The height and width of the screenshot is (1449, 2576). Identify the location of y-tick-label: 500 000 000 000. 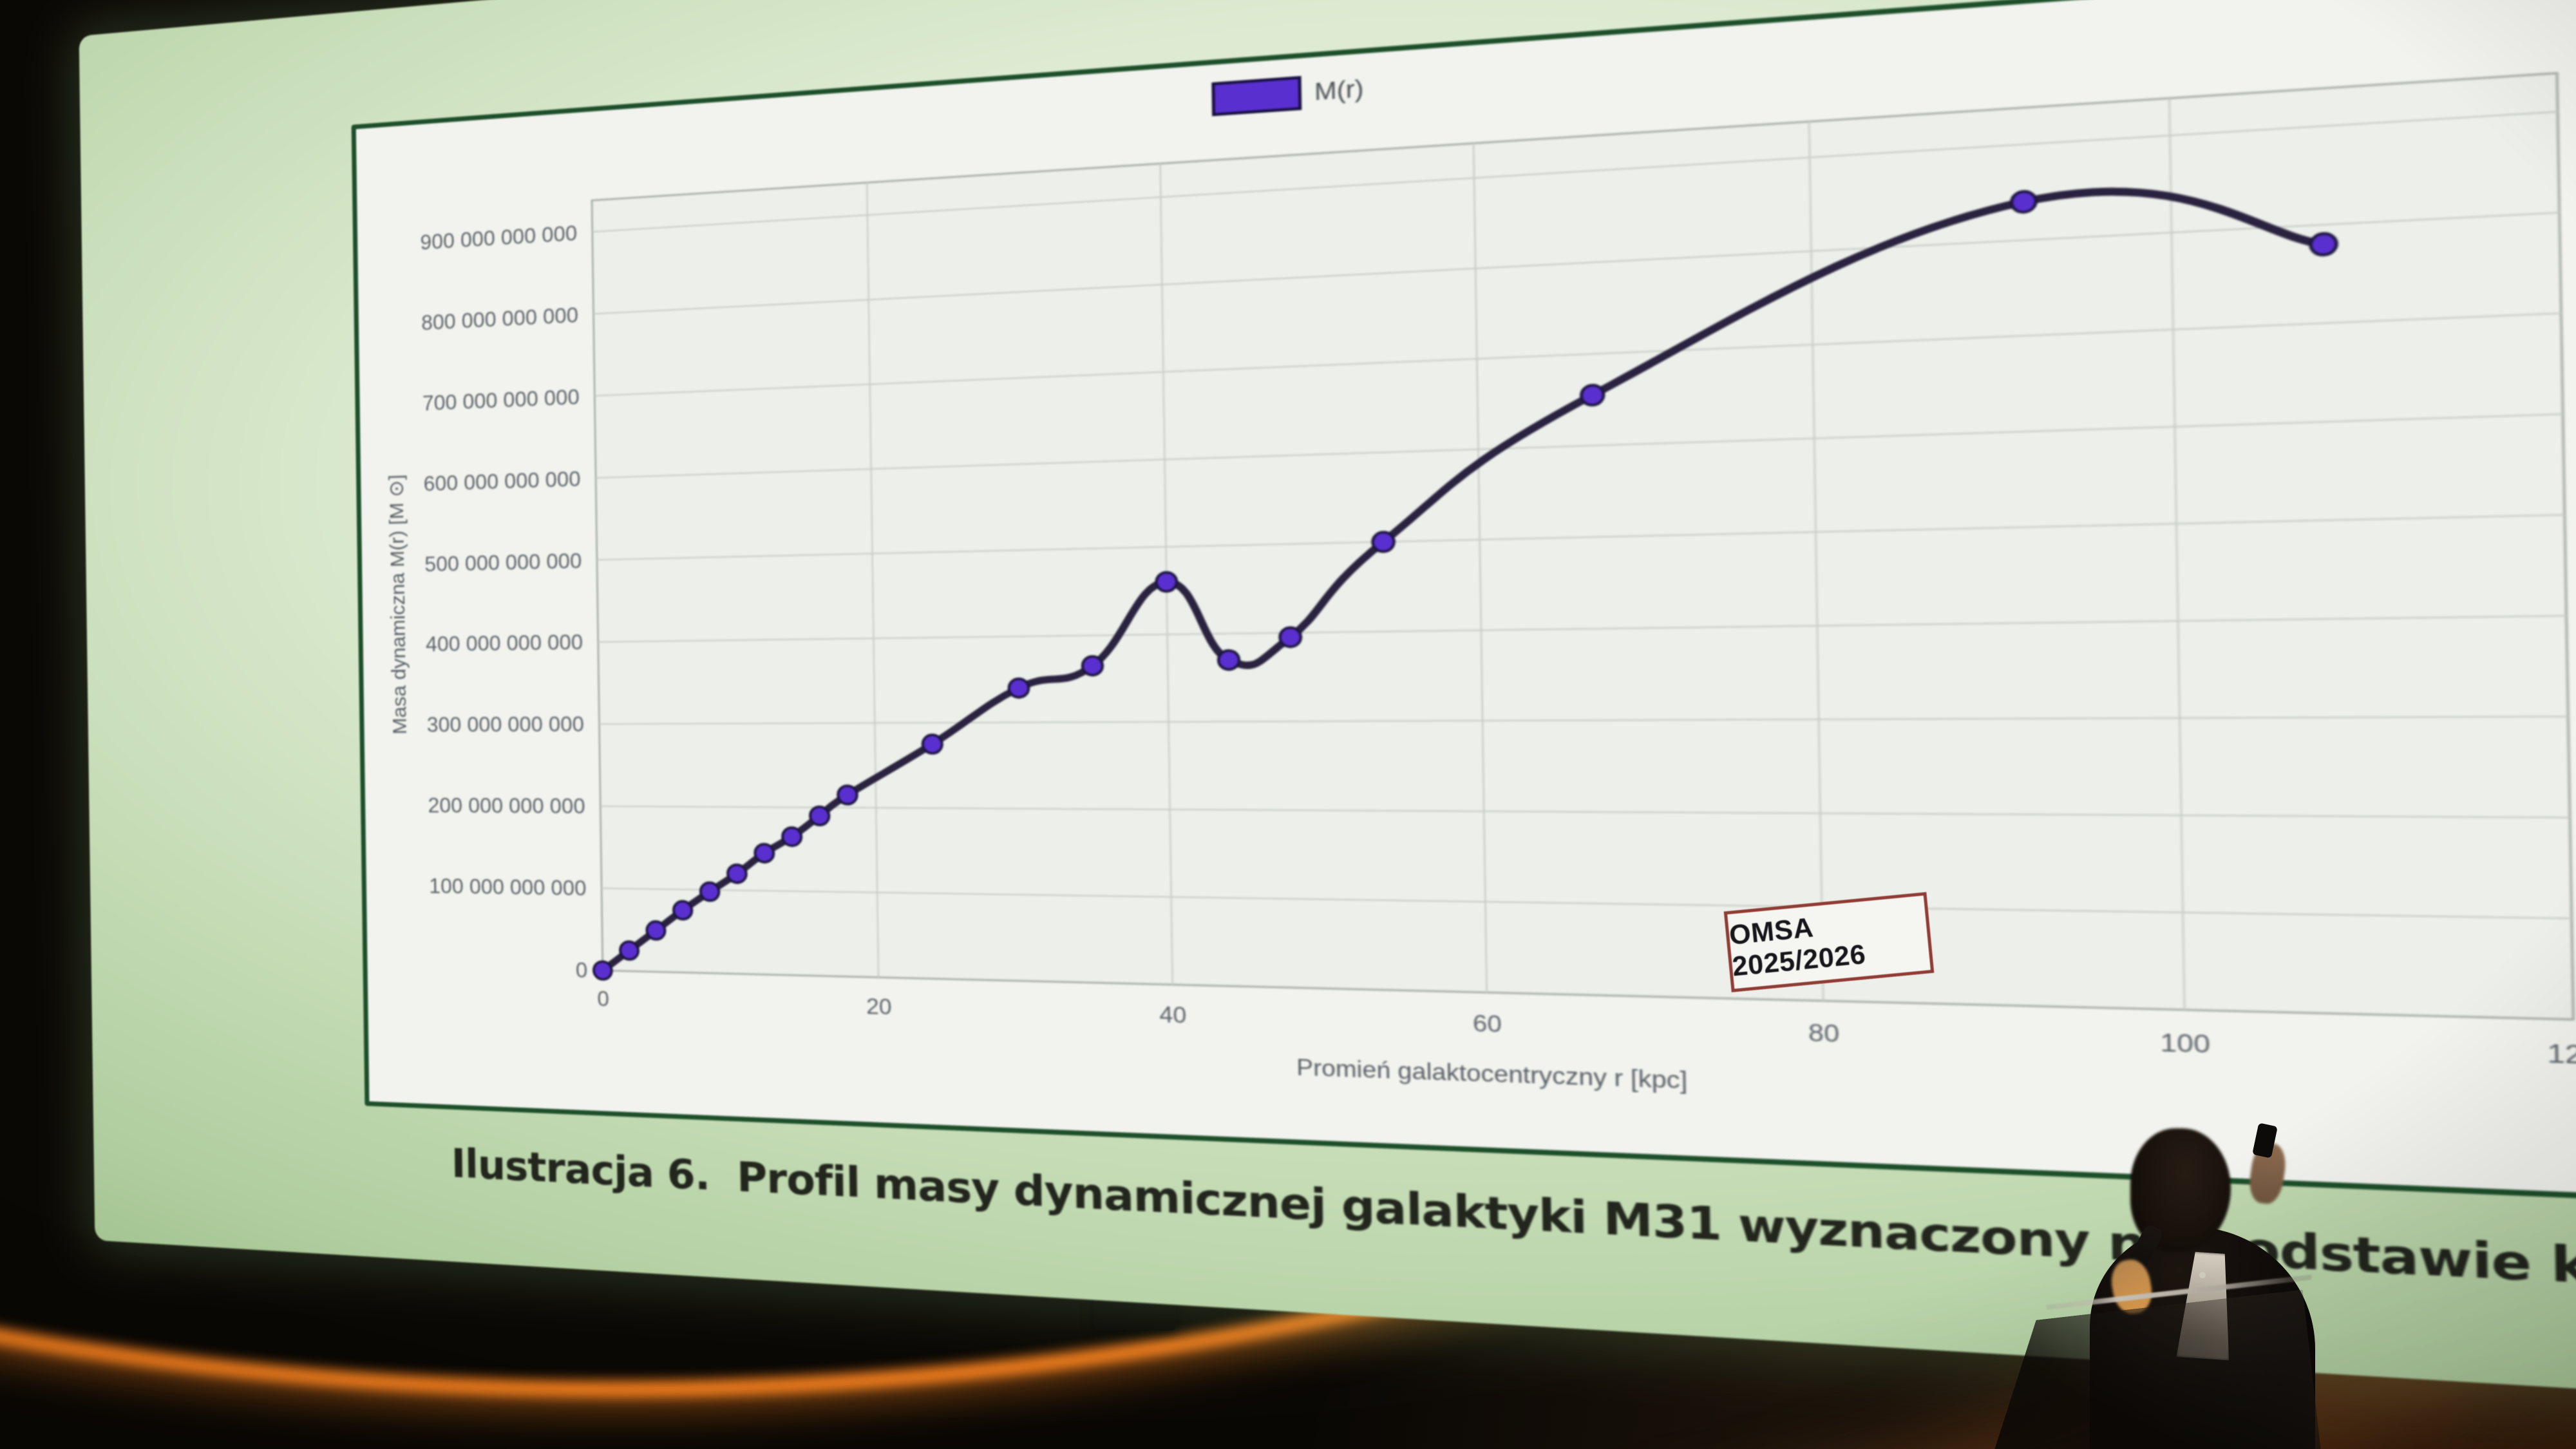
(503, 562).